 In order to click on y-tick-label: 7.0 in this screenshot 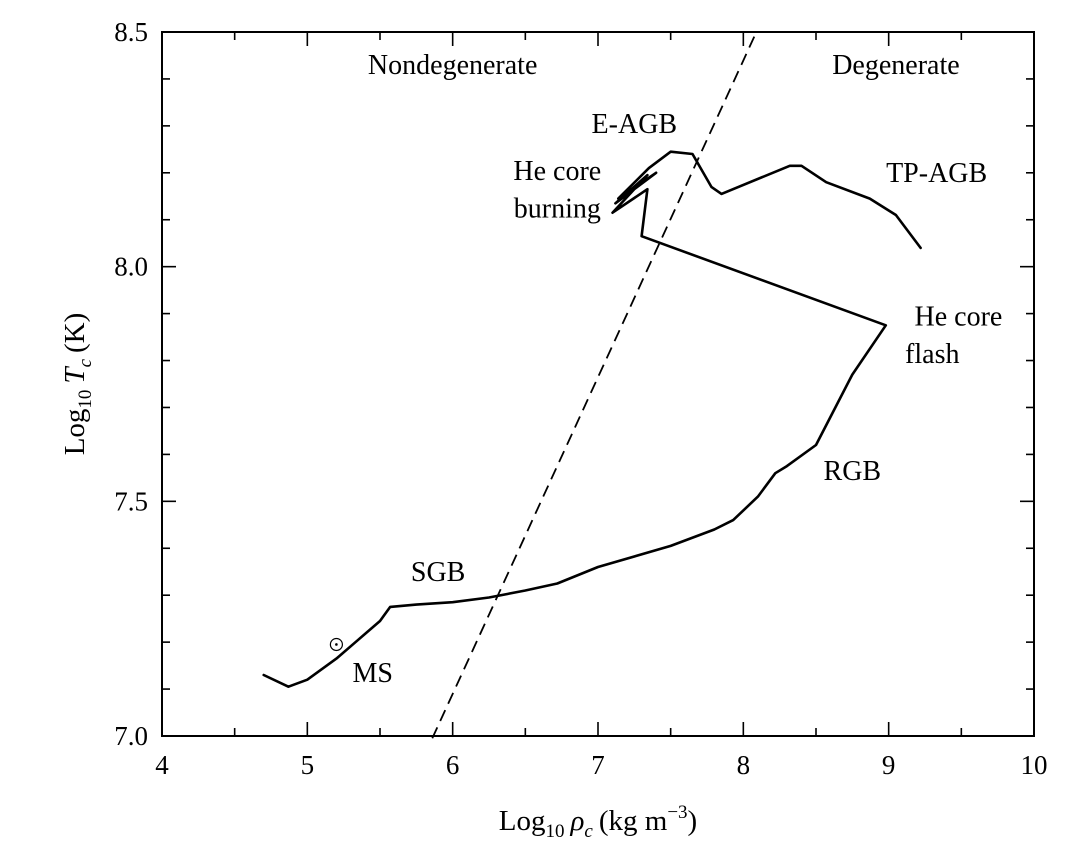, I will do `click(131, 736)`.